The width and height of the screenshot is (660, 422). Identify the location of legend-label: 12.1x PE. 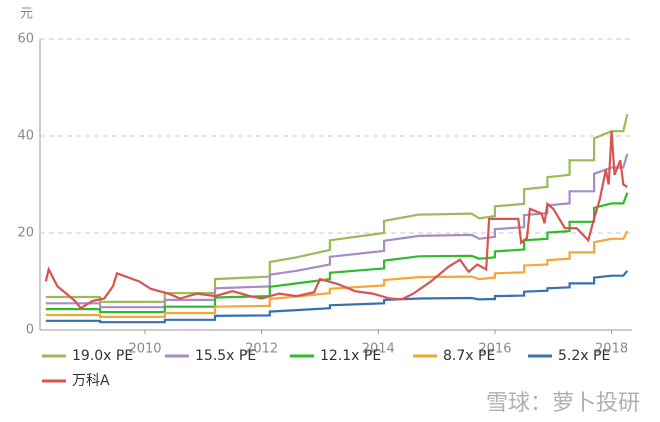
(350, 356).